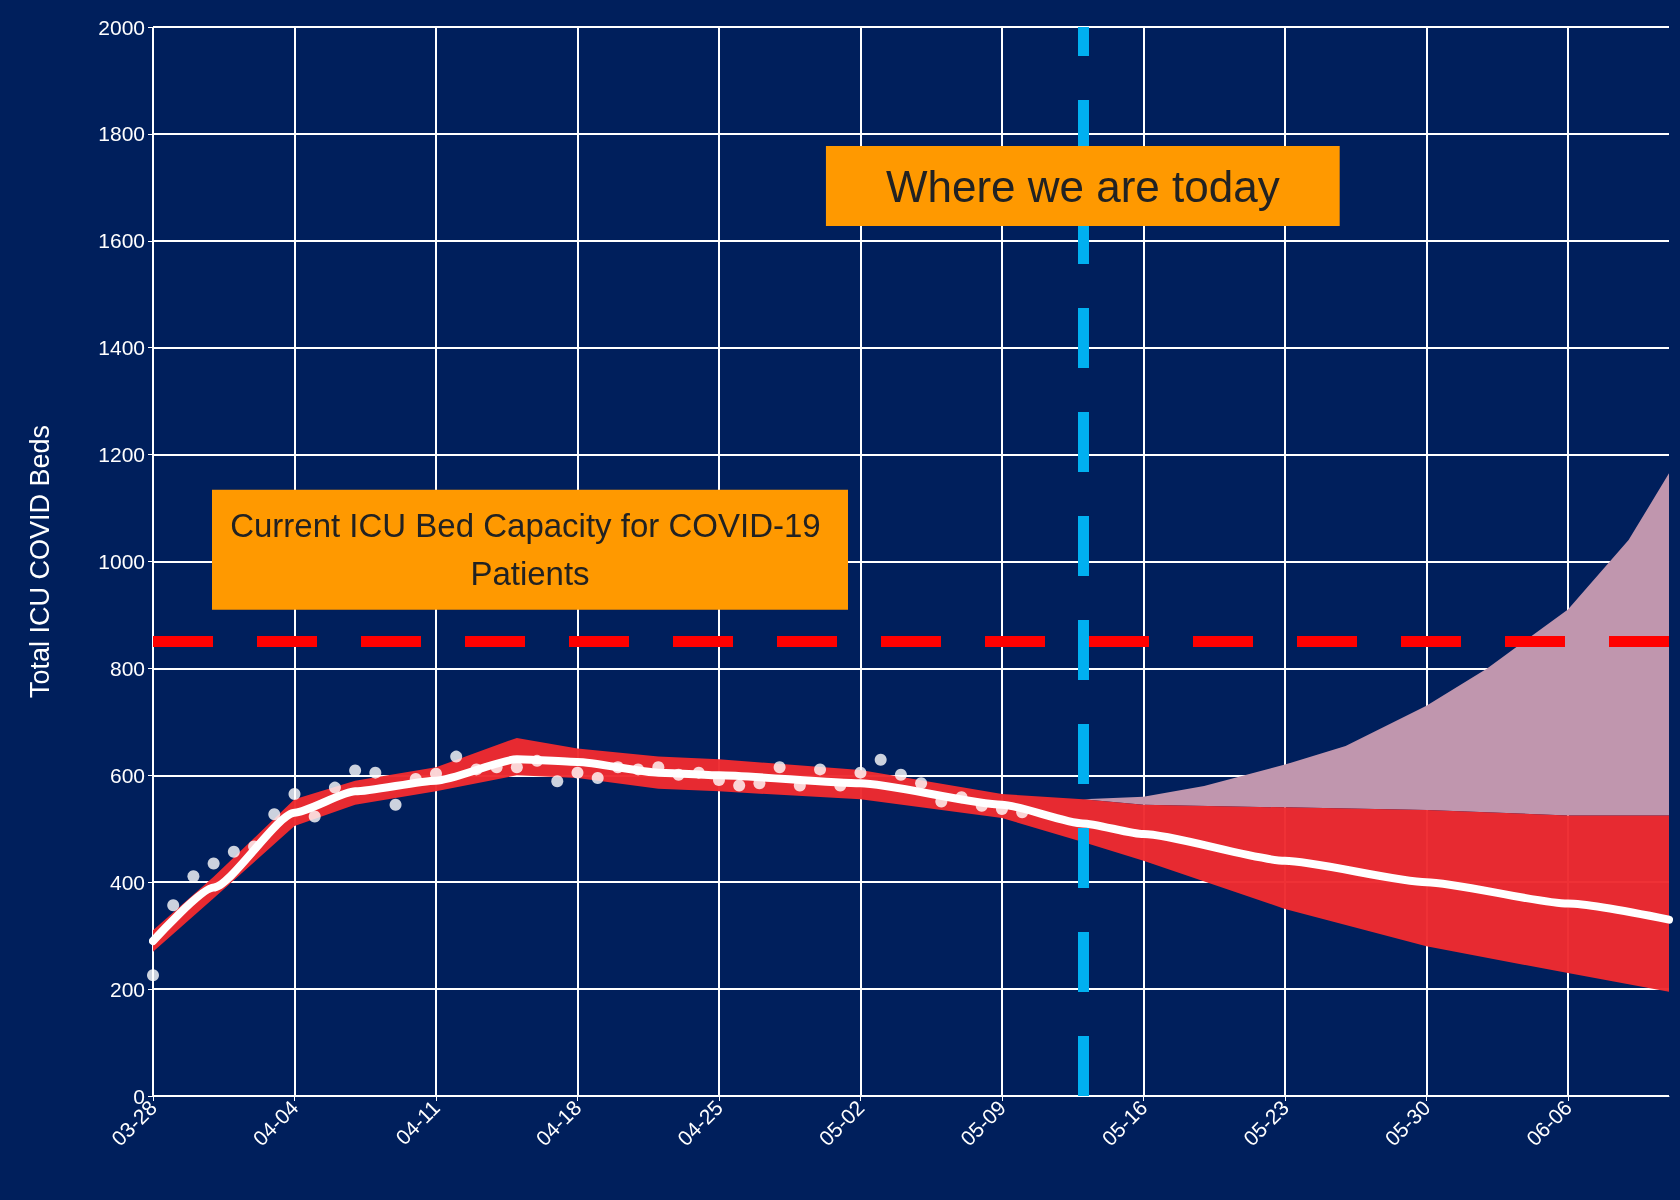  What do you see at coordinates (127, 775) in the screenshot?
I see `y-tick-label: 600` at bounding box center [127, 775].